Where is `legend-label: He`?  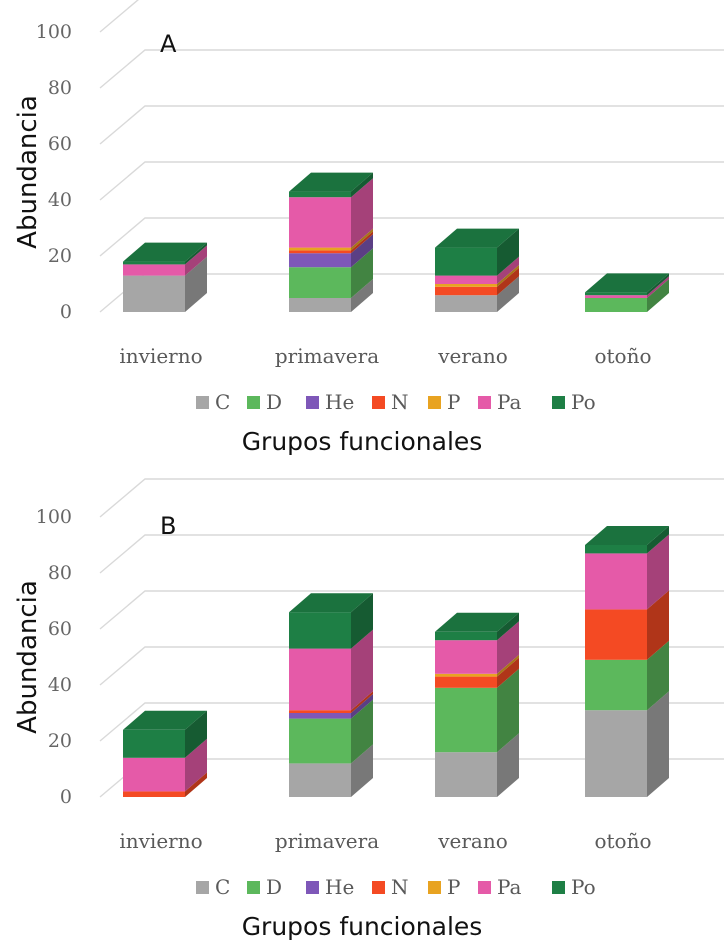 legend-label: He is located at coordinates (339, 402).